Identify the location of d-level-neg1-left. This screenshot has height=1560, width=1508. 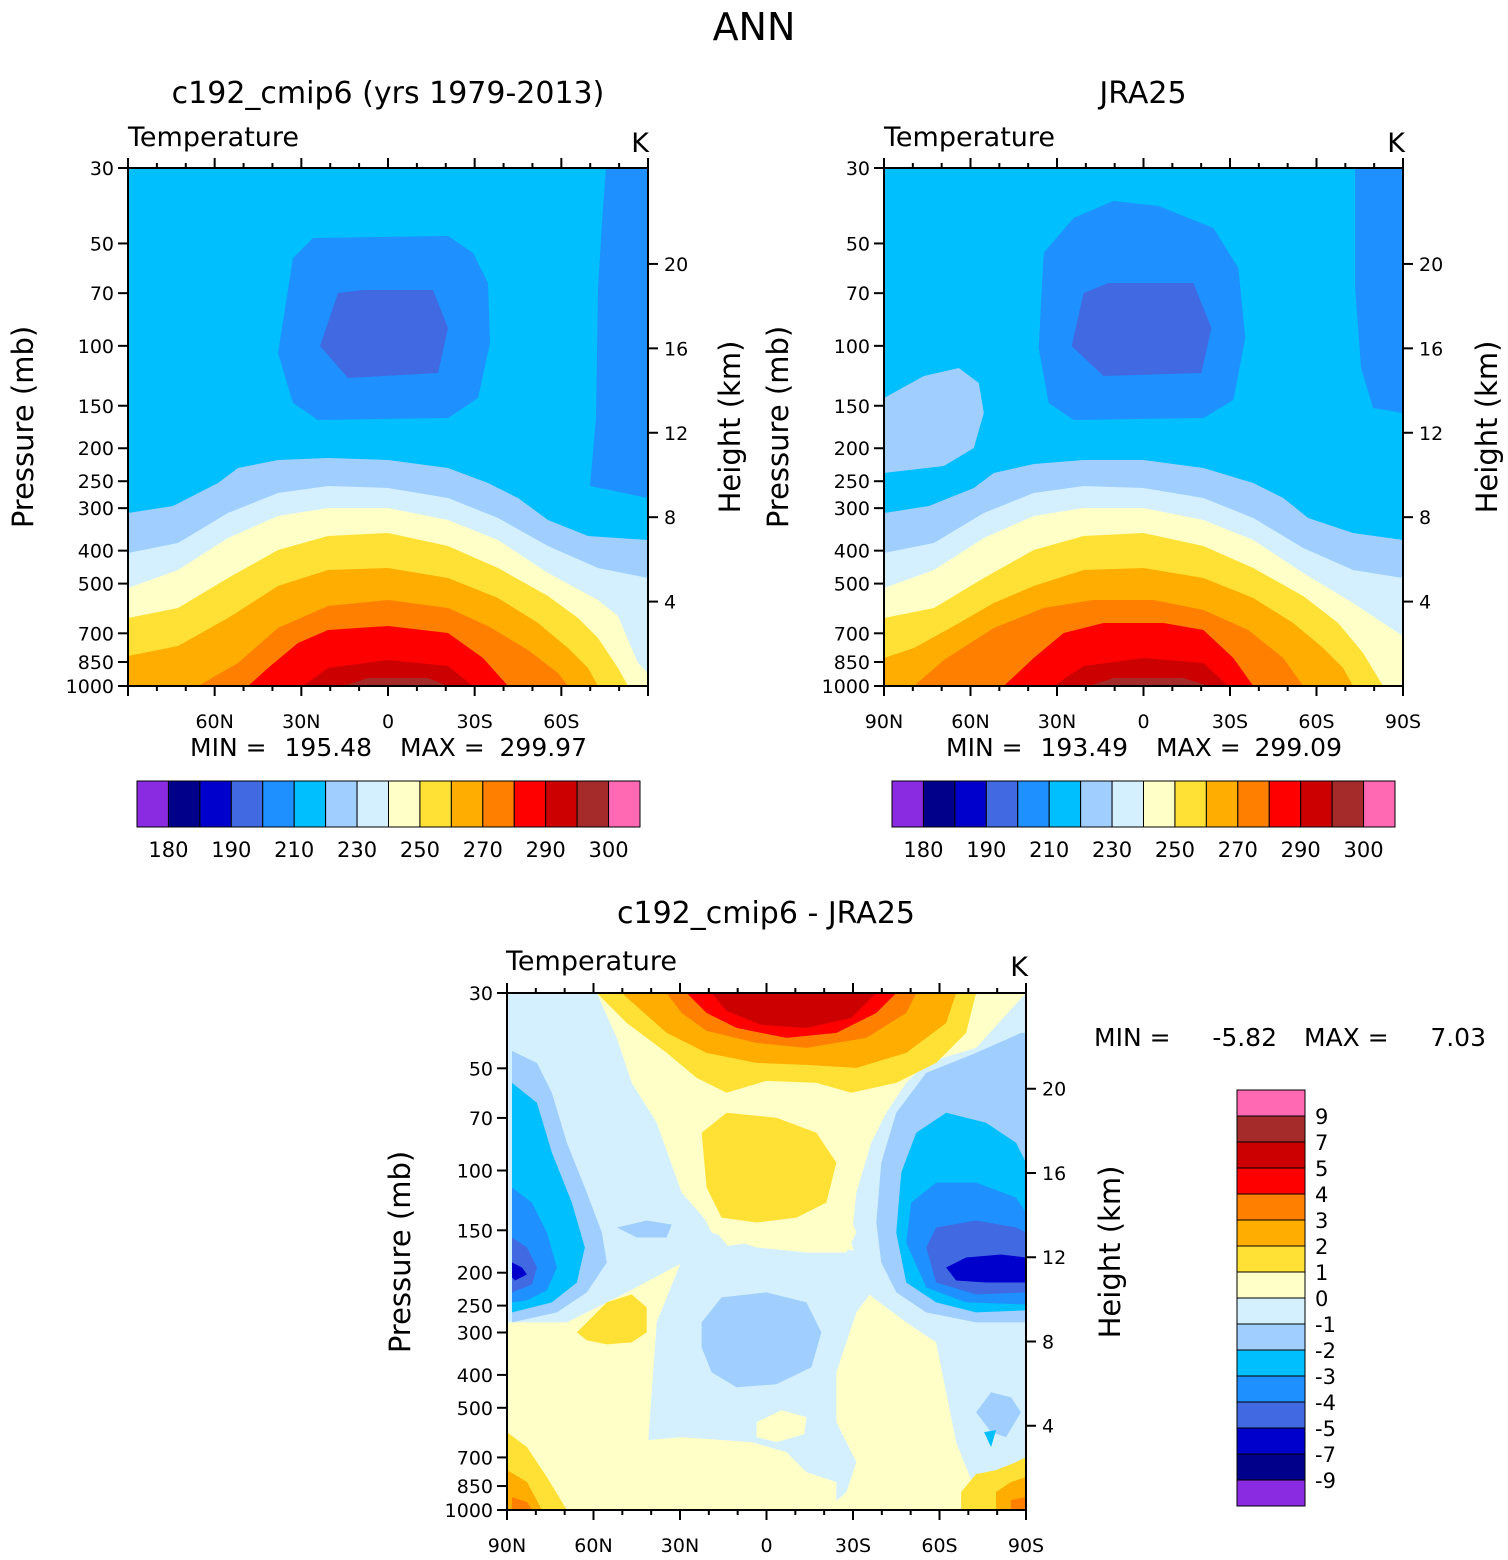
(644, 1229).